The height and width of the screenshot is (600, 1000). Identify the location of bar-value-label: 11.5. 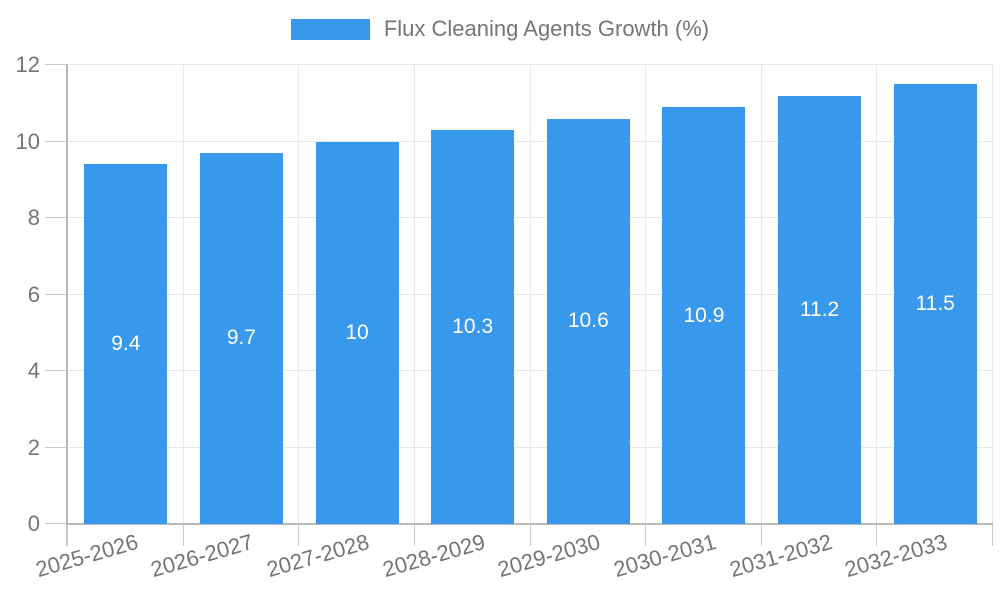
(935, 304).